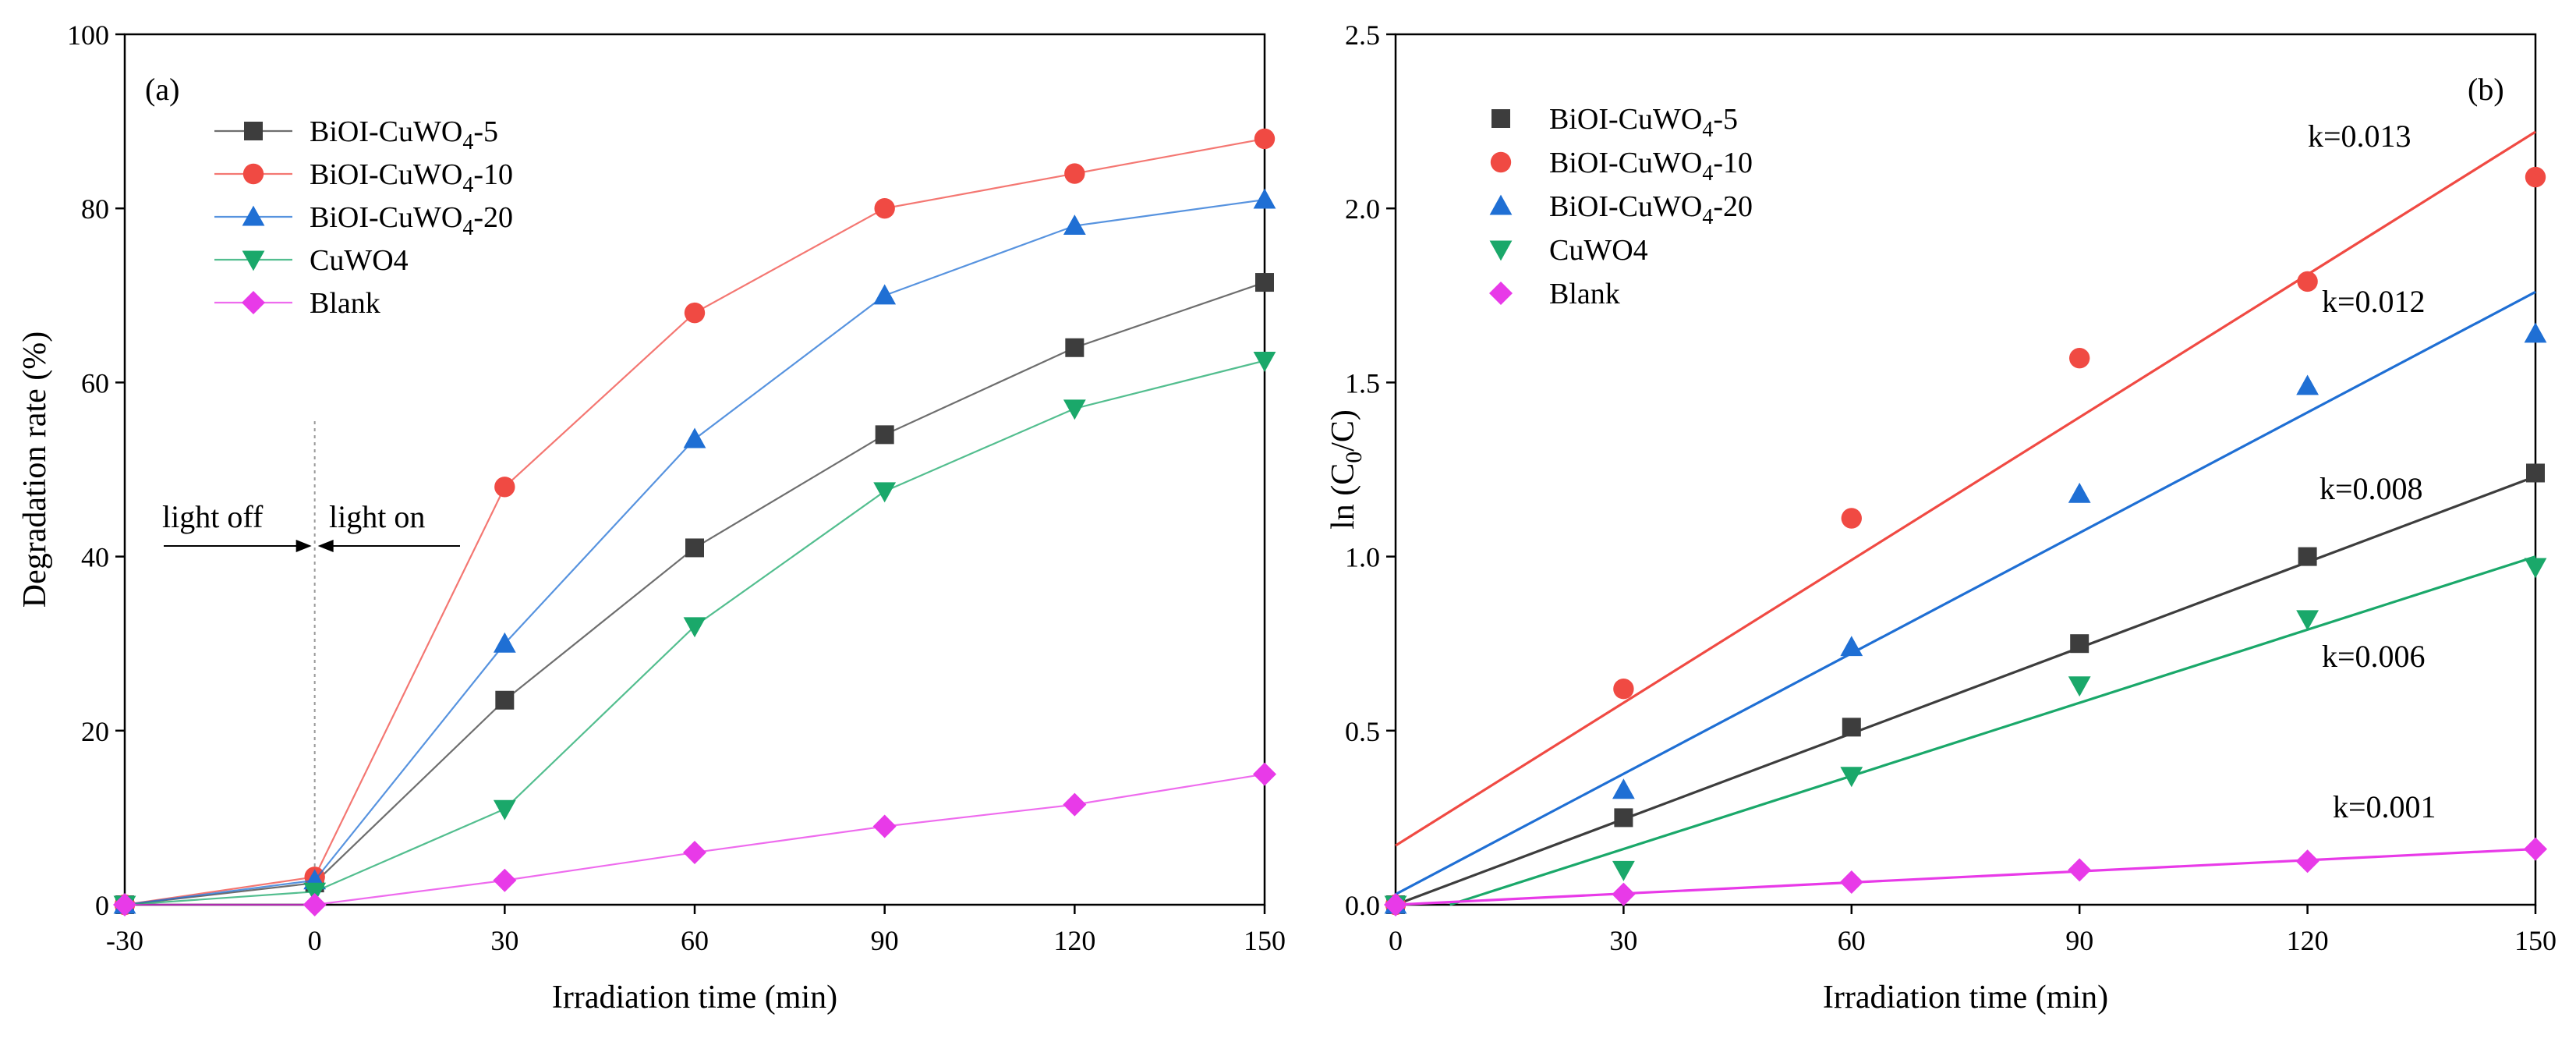 This screenshot has height=1042, width=2576. What do you see at coordinates (2359, 136) in the screenshot?
I see `rate-constant-label: k=0.013` at bounding box center [2359, 136].